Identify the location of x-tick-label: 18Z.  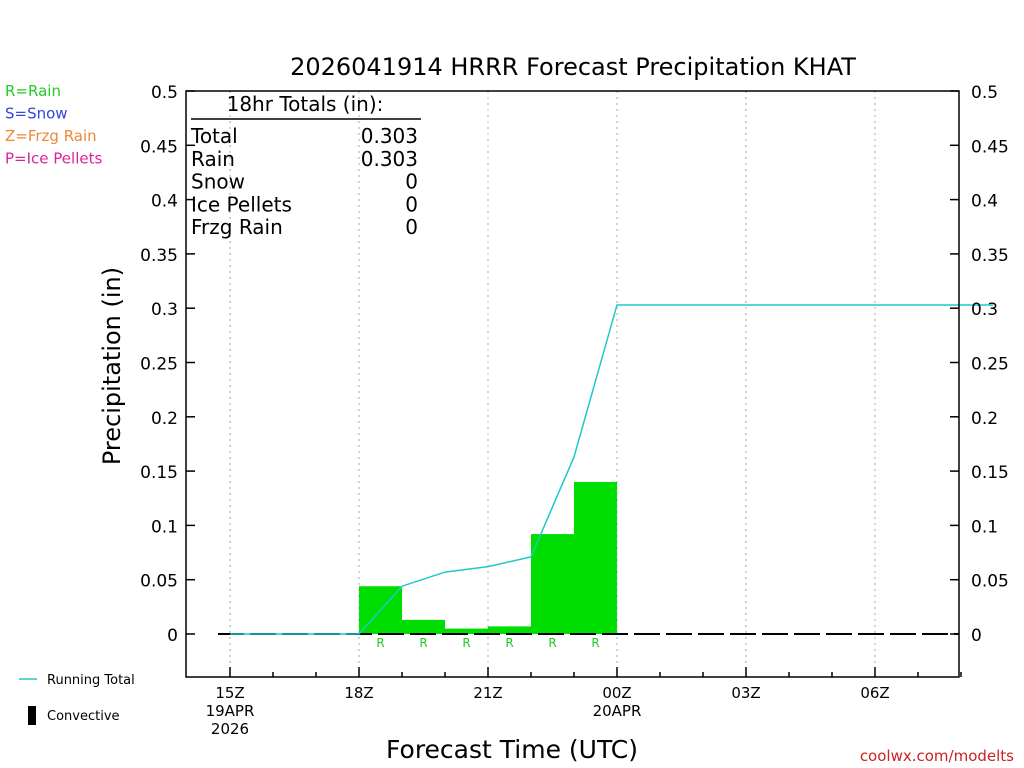
(358, 693).